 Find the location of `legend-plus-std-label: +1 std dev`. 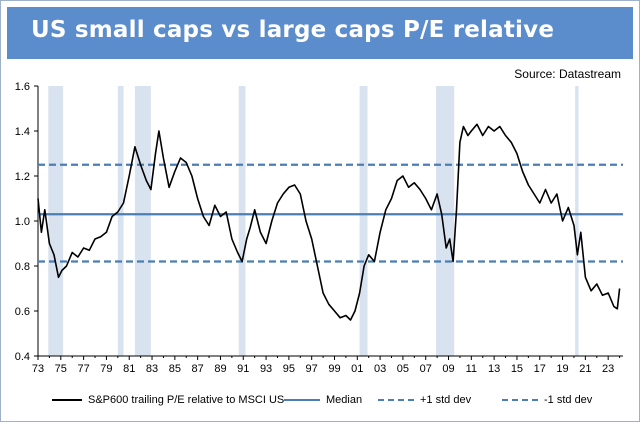

legend-plus-std-label: +1 std dev is located at coordinates (446, 400).